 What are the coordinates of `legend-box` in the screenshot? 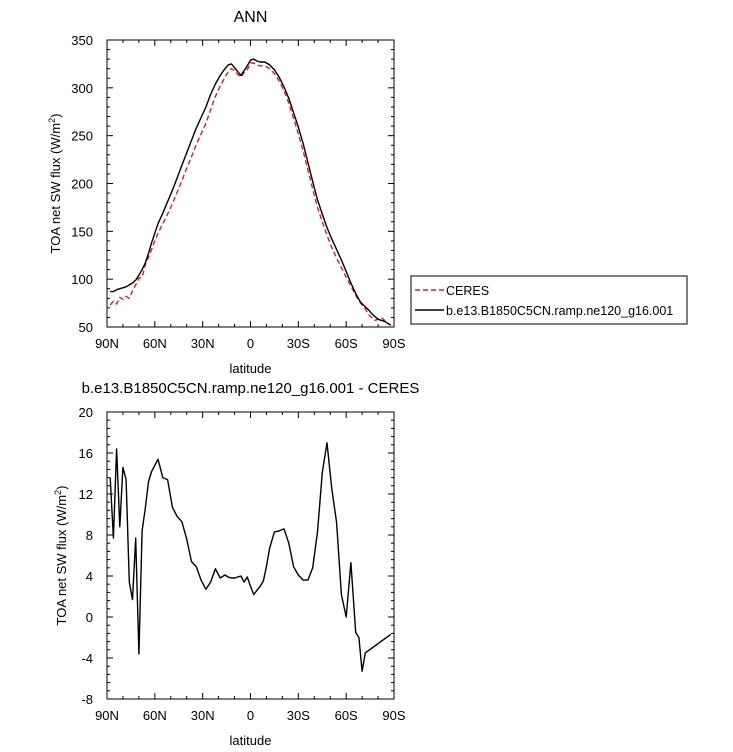 It's located at (549, 300).